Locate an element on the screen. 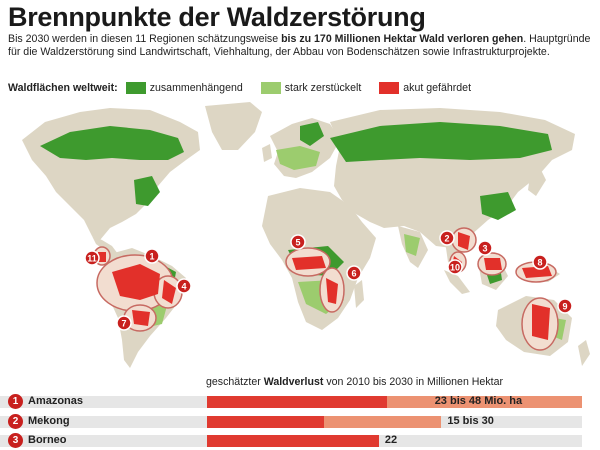 The image size is (600, 450). legend-item-contiguous: zusammenhängend is located at coordinates (184, 88).